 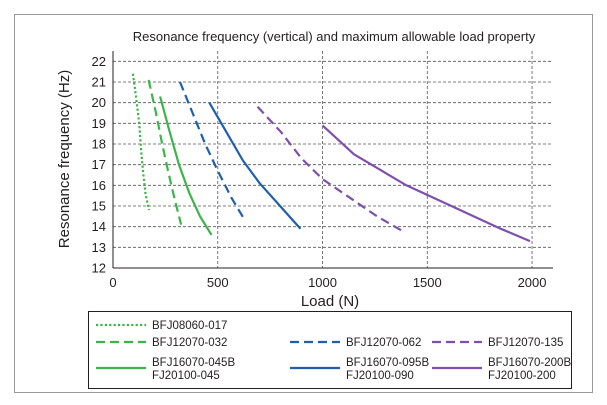 I want to click on x-tick-label: 2000, so click(x=532, y=282).